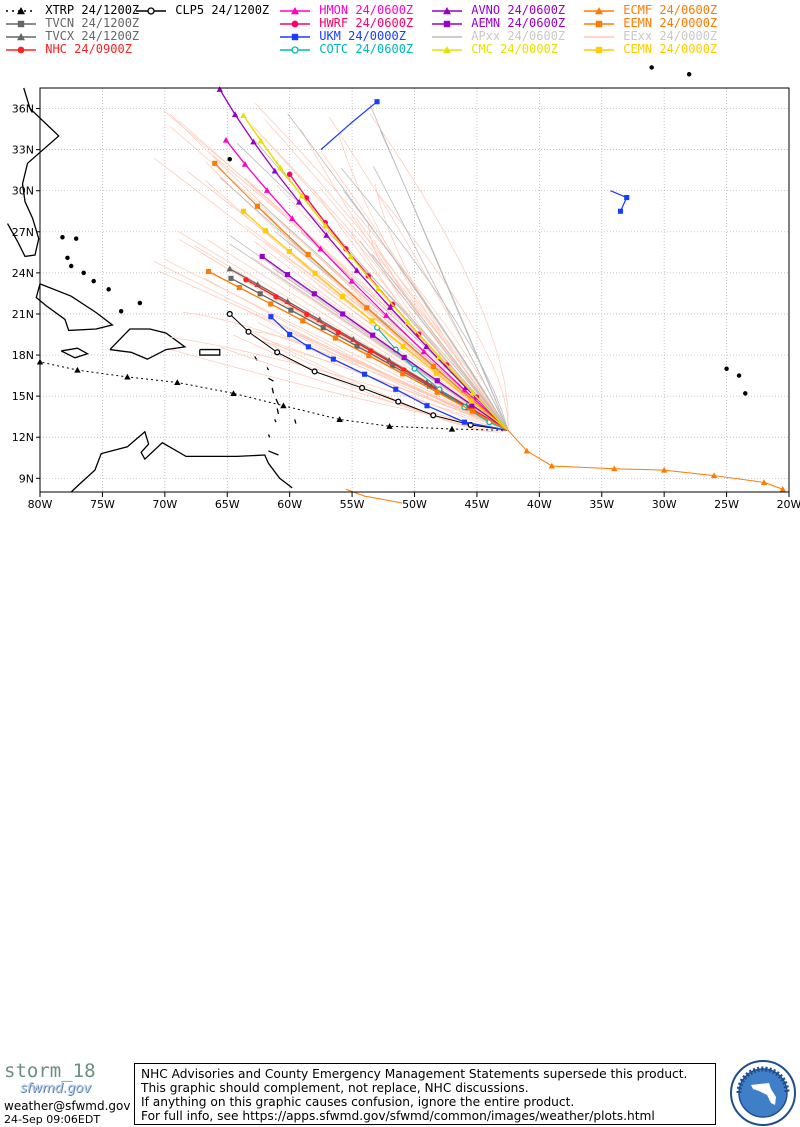 This screenshot has width=800, height=1127. I want to click on legend-item: EEMN 24/0000Z, so click(649, 23).